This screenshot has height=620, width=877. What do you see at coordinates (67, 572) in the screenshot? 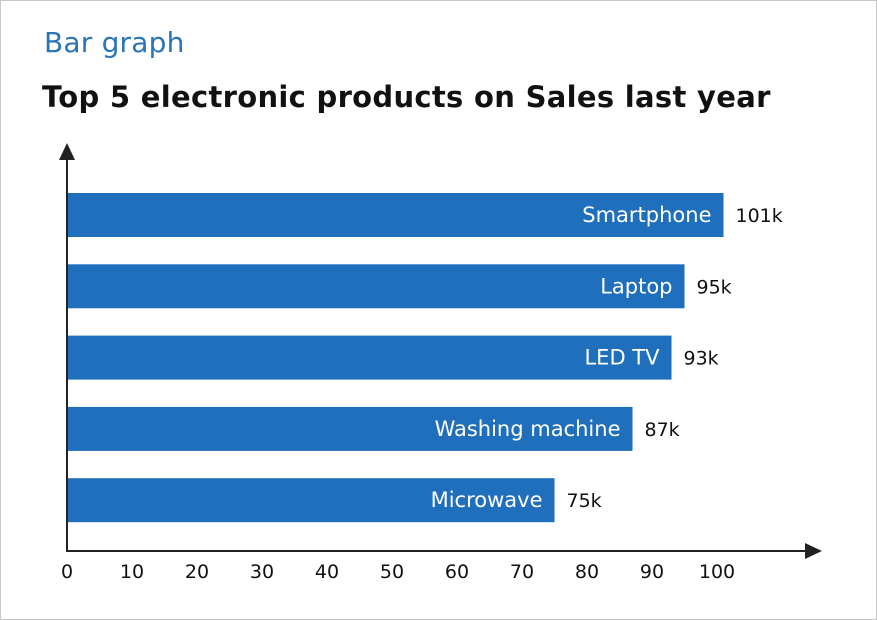
I see `x-tick-label: 0` at bounding box center [67, 572].